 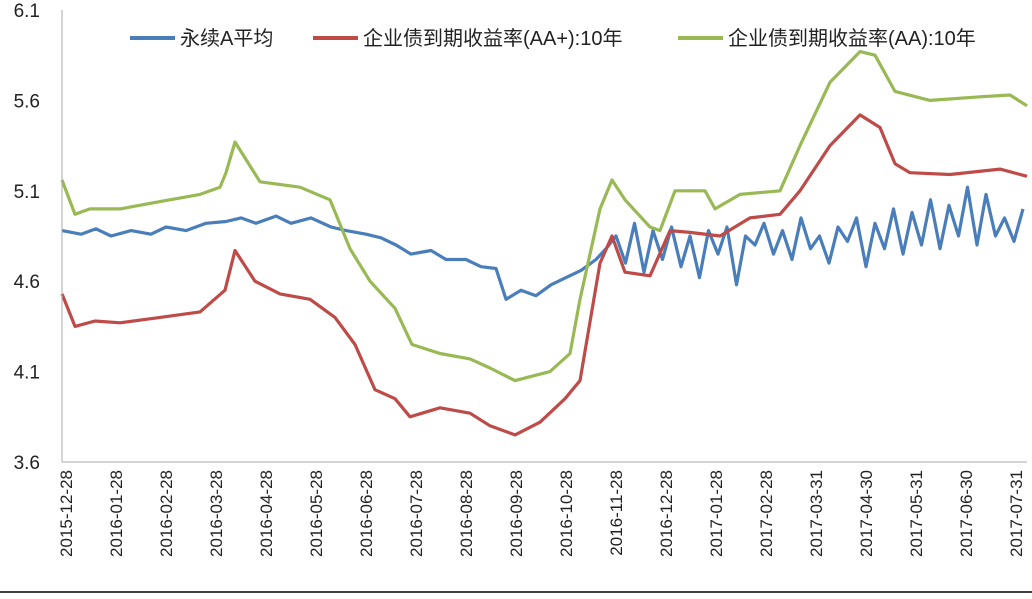 I want to click on x-tick-label: 2016-02-28, so click(x=166, y=513).